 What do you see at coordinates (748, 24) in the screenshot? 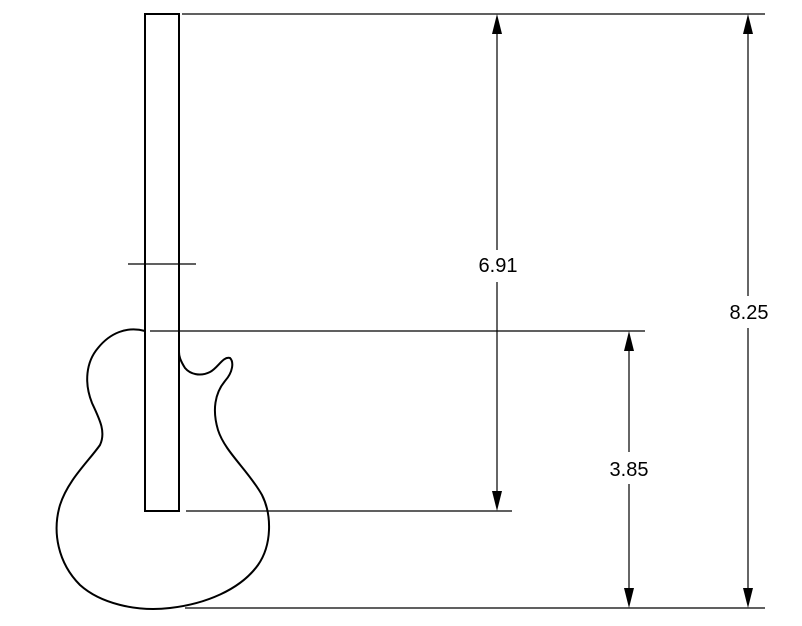
I see `arrowhead-8-25-top` at bounding box center [748, 24].